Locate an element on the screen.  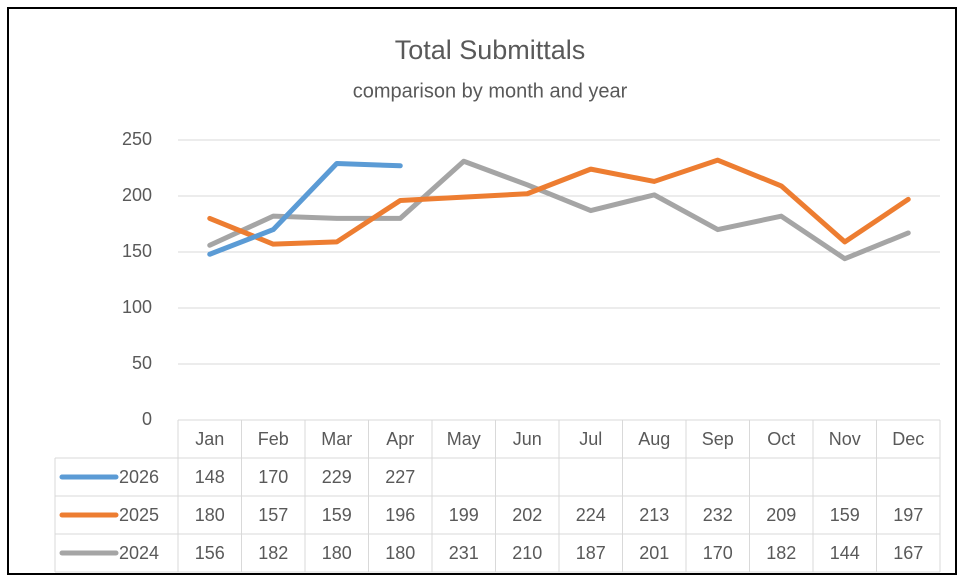
y-tick-label: 50 is located at coordinates (142, 363).